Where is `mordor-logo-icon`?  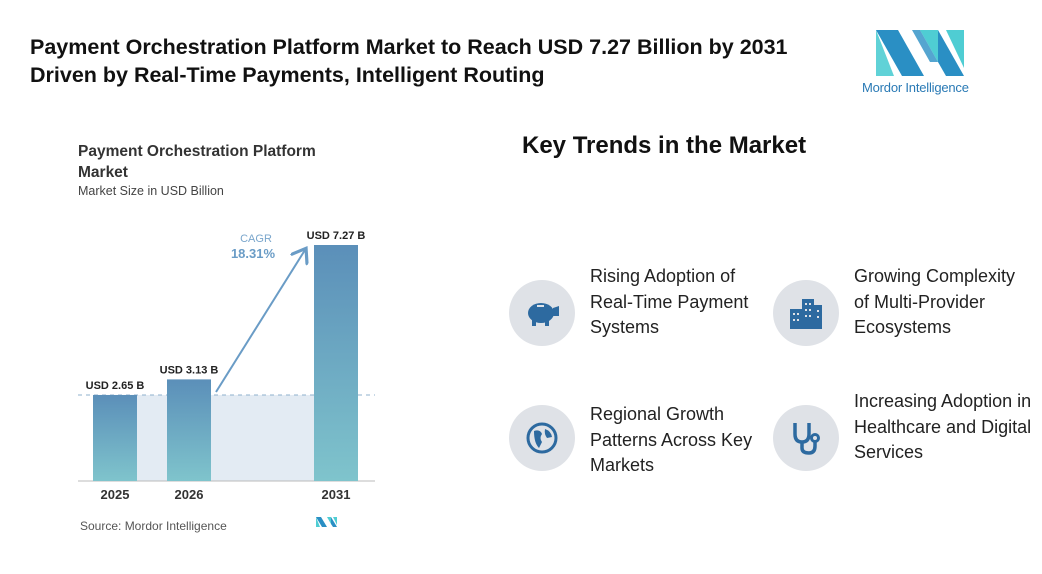
mordor-logo-icon is located at coordinates (920, 53).